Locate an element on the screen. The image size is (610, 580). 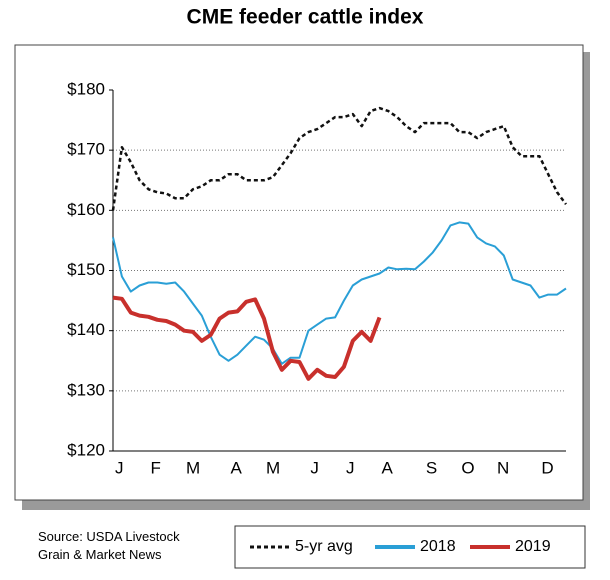
x-tick-label: S is located at coordinates (431, 467).